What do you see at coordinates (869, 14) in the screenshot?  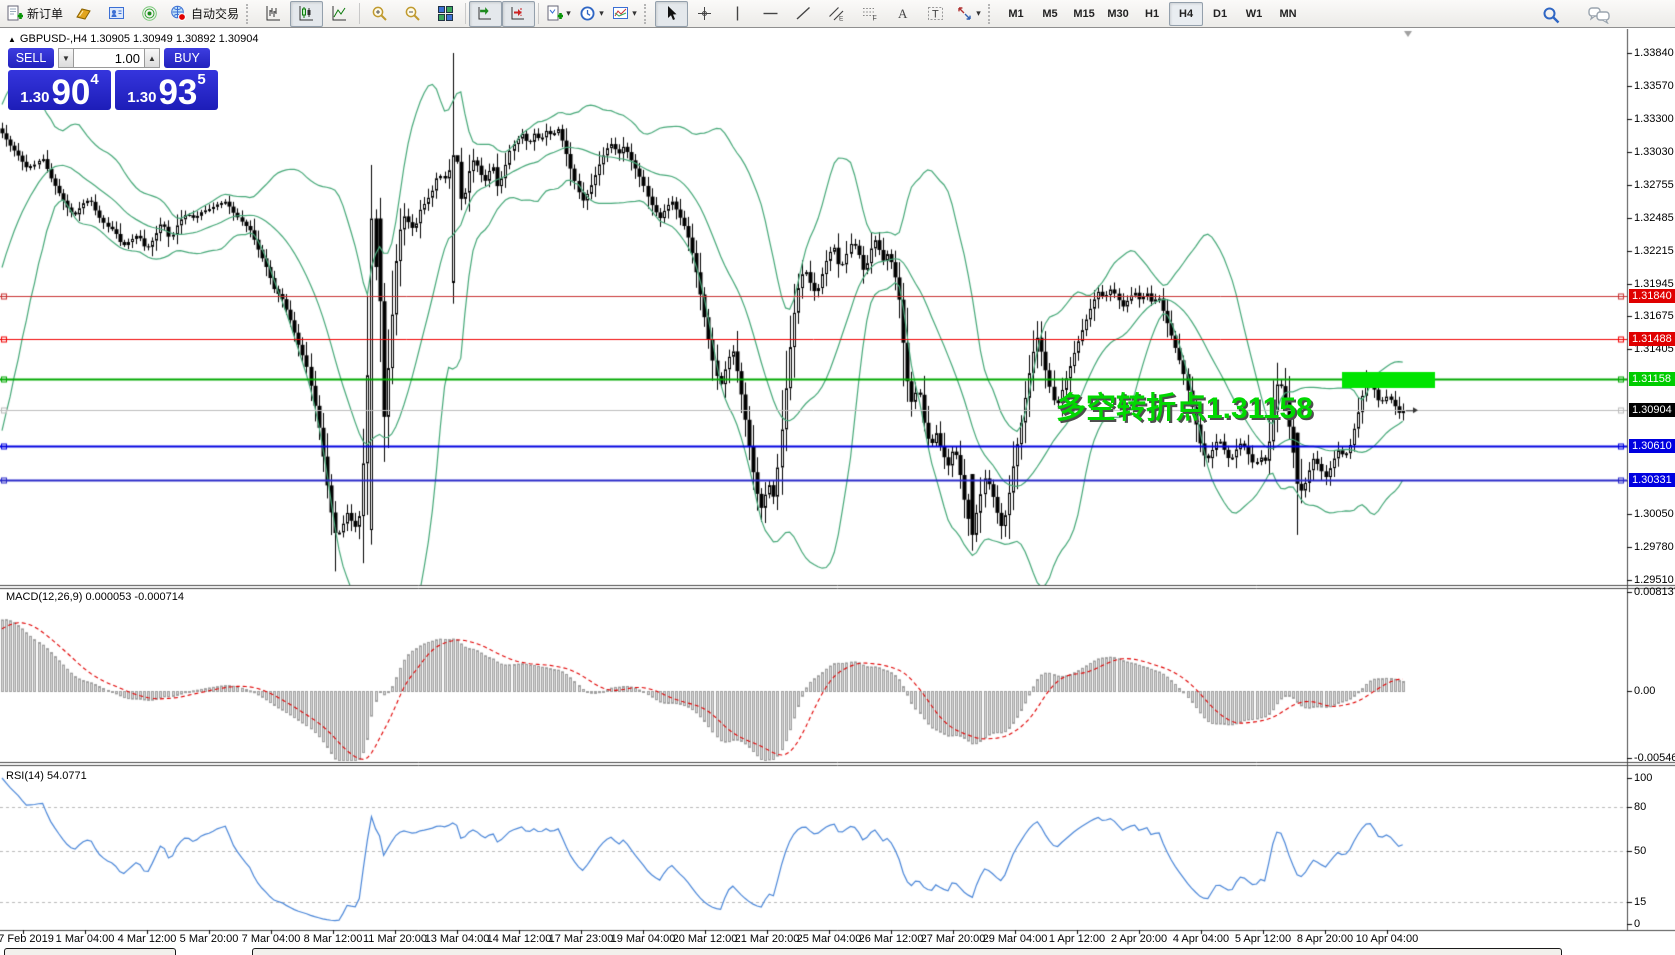 I see `fibonacci-button: F` at bounding box center [869, 14].